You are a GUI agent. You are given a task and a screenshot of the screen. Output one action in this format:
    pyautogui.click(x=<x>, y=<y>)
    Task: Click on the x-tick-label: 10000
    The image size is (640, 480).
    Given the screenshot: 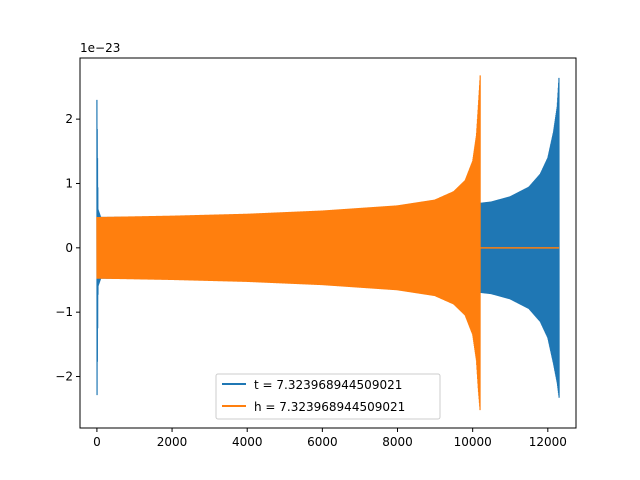 What is the action you would take?
    pyautogui.click(x=473, y=442)
    